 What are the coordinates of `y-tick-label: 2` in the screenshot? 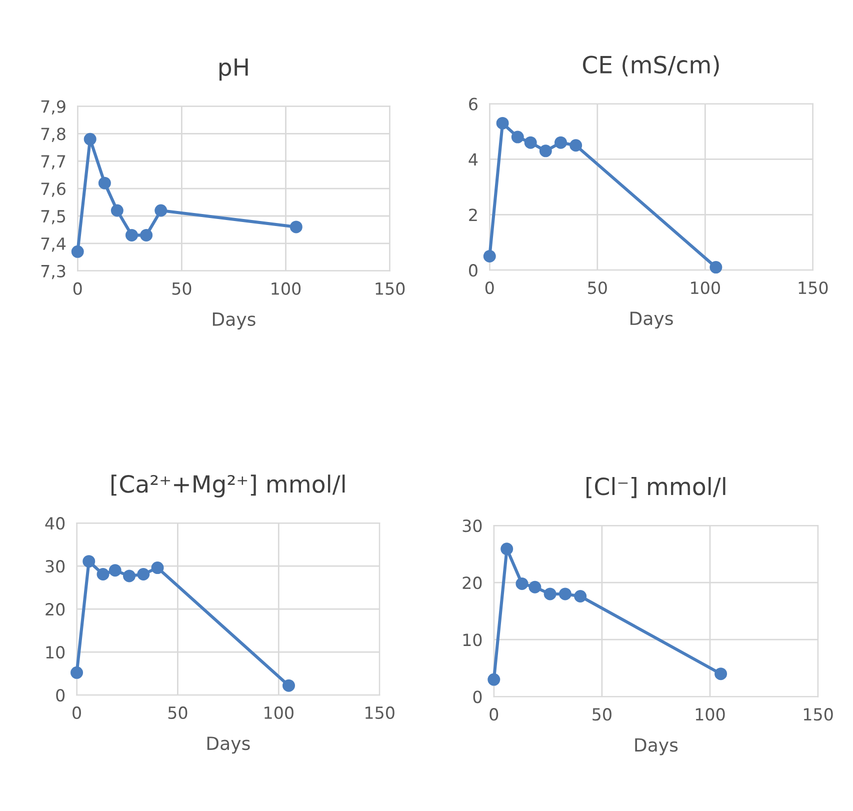 It's located at (473, 214).